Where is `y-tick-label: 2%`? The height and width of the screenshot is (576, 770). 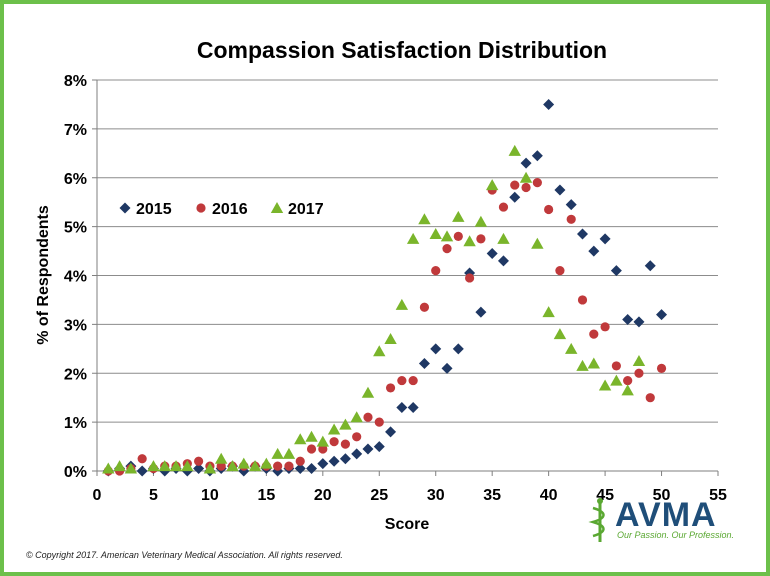
y-tick-label: 2% is located at coordinates (75, 374).